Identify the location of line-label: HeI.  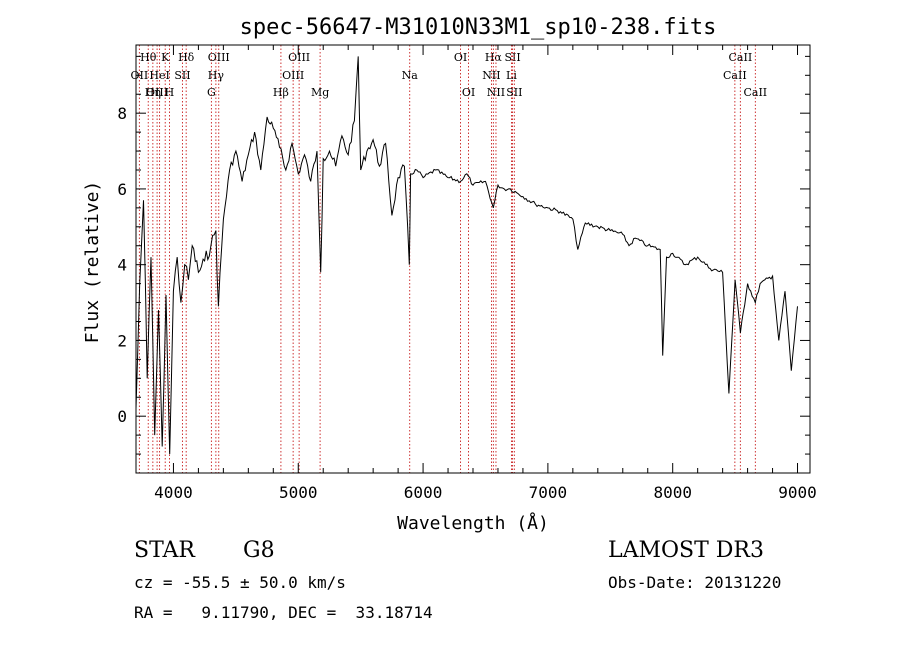
(159, 75).